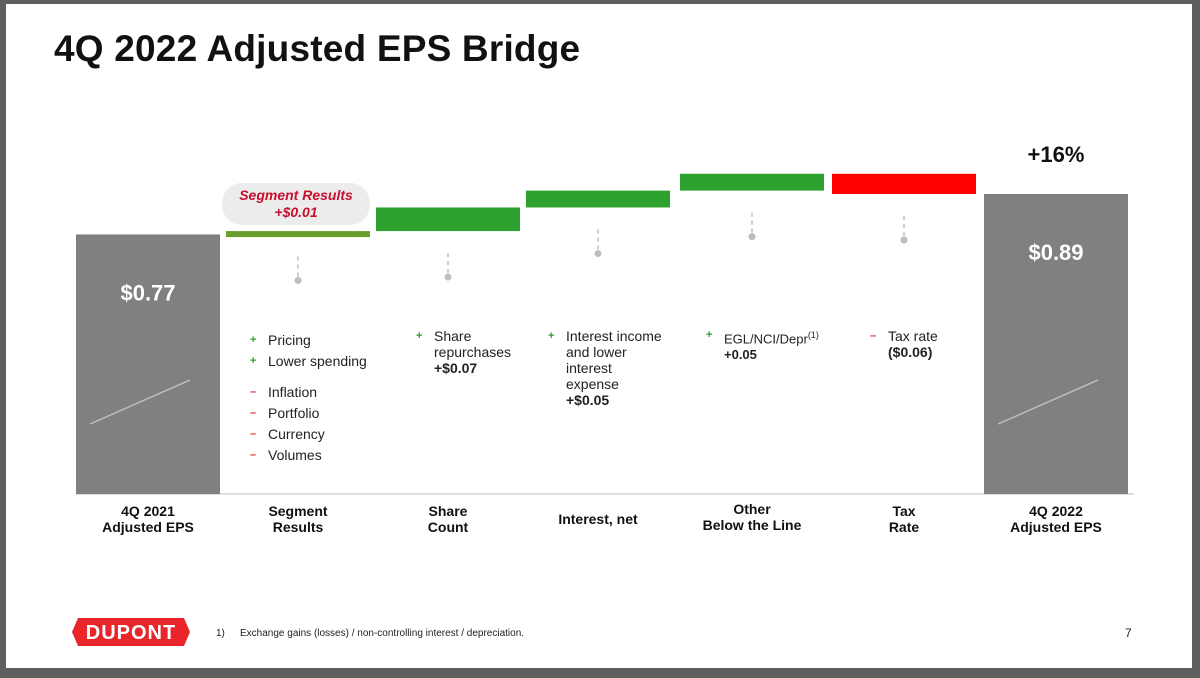  Describe the element at coordinates (297, 511) in the screenshot. I see `category-label: Segment` at that location.